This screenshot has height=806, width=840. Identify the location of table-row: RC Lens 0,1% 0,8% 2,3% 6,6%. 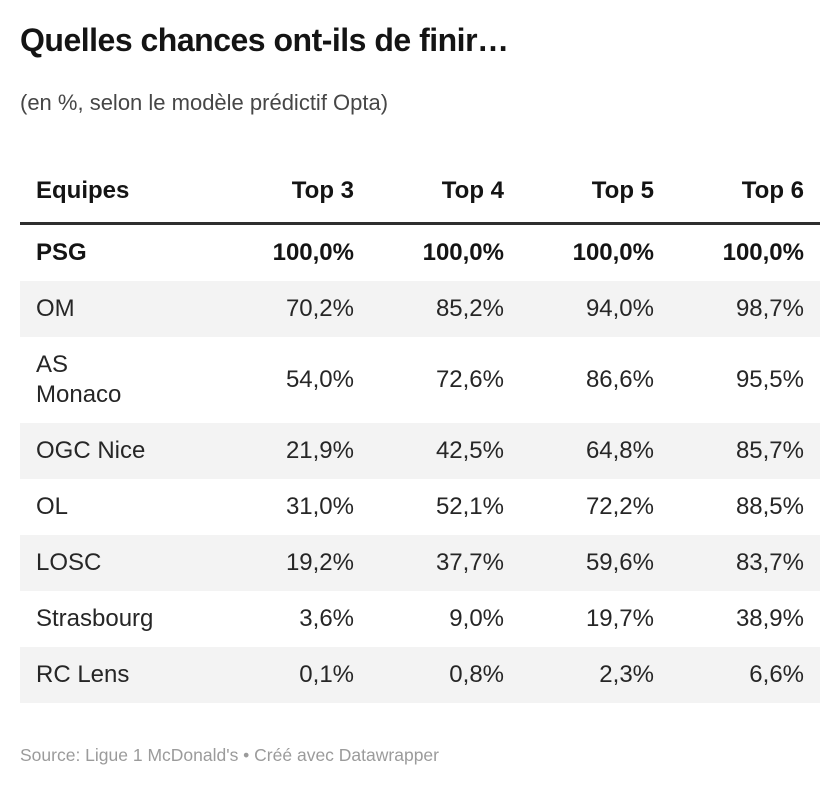
(420, 675).